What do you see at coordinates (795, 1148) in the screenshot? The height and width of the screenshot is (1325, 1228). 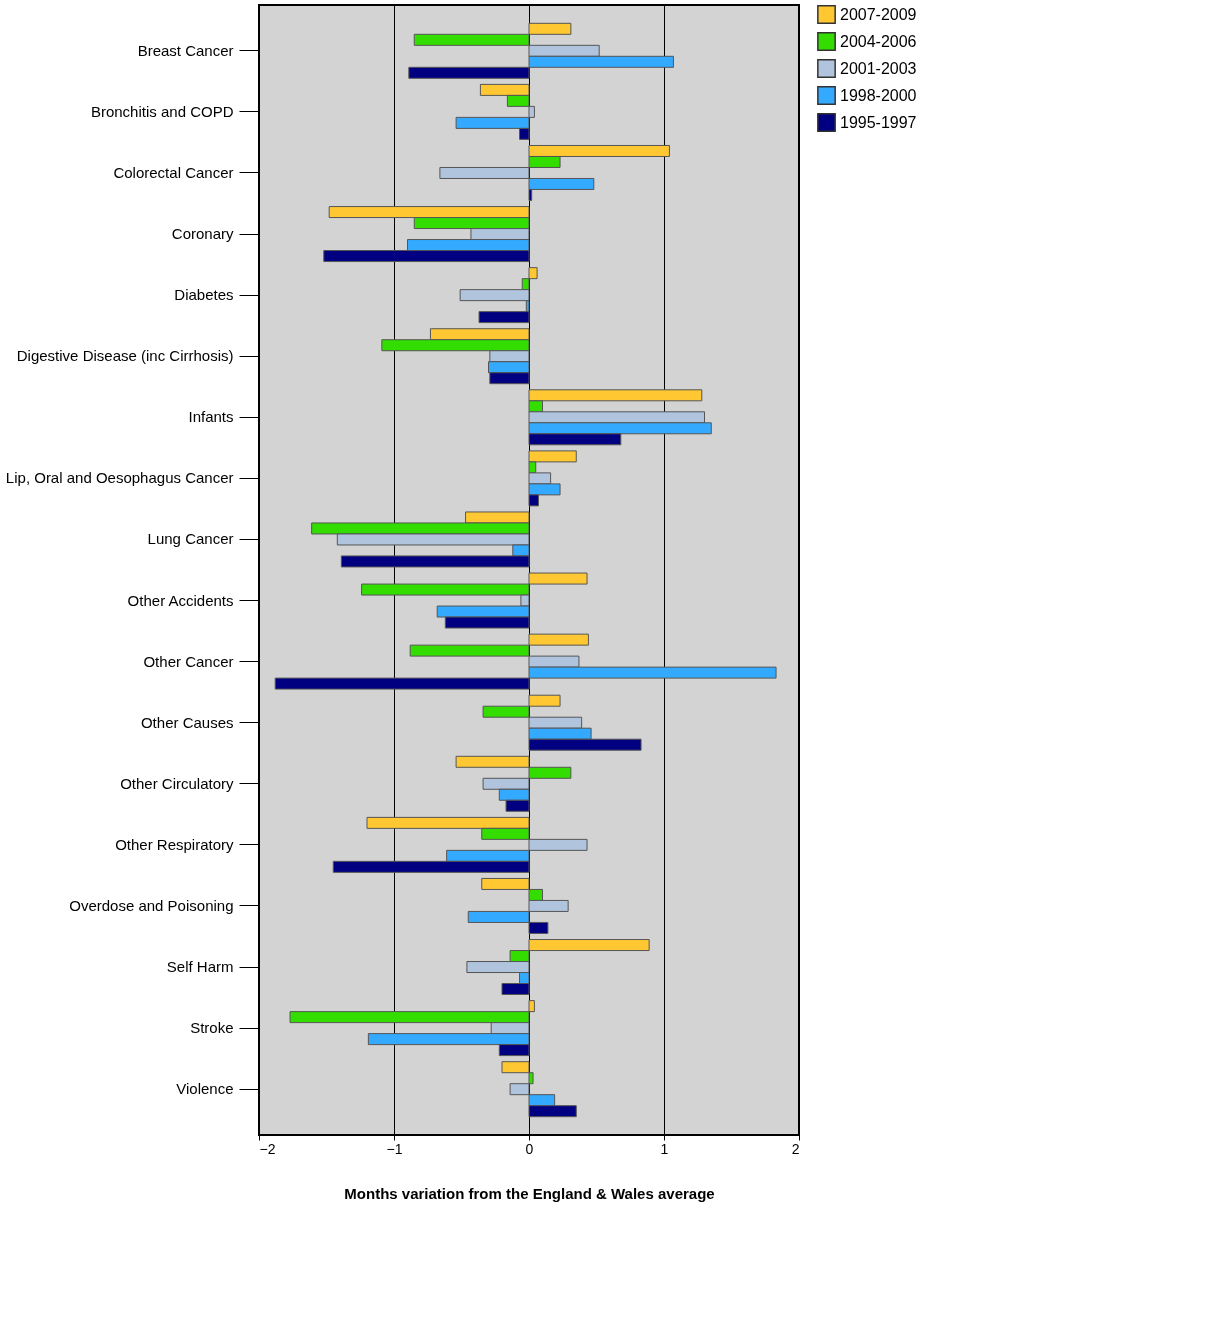 I see `x-tick-label: 2` at bounding box center [795, 1148].